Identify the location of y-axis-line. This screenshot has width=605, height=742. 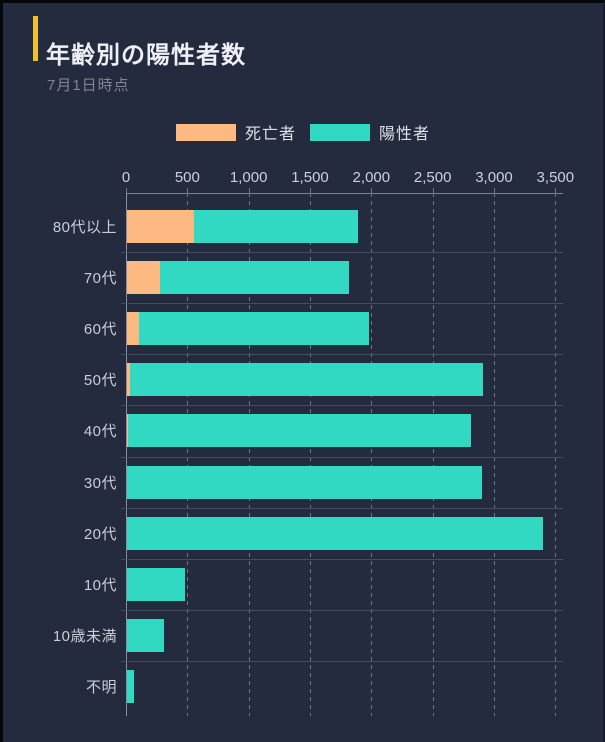
(126, 454).